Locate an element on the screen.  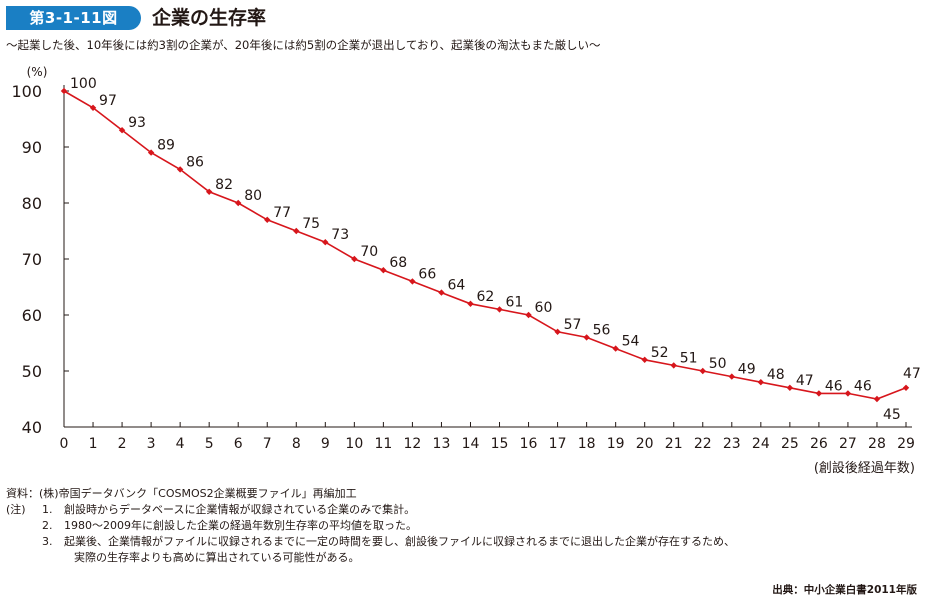
note-1-number: 1. is located at coordinates (47, 509).